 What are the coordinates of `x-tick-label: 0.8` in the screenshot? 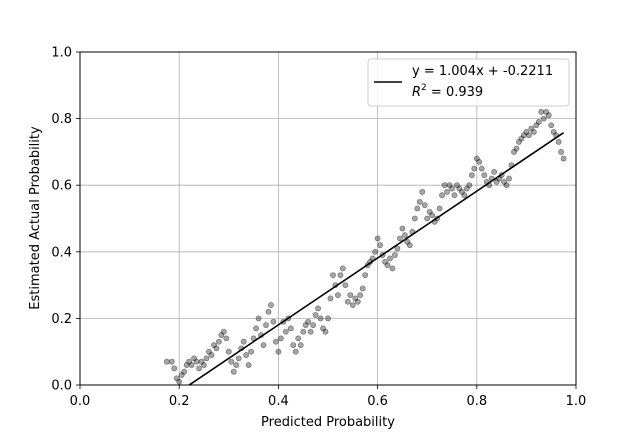 It's located at (476, 401).